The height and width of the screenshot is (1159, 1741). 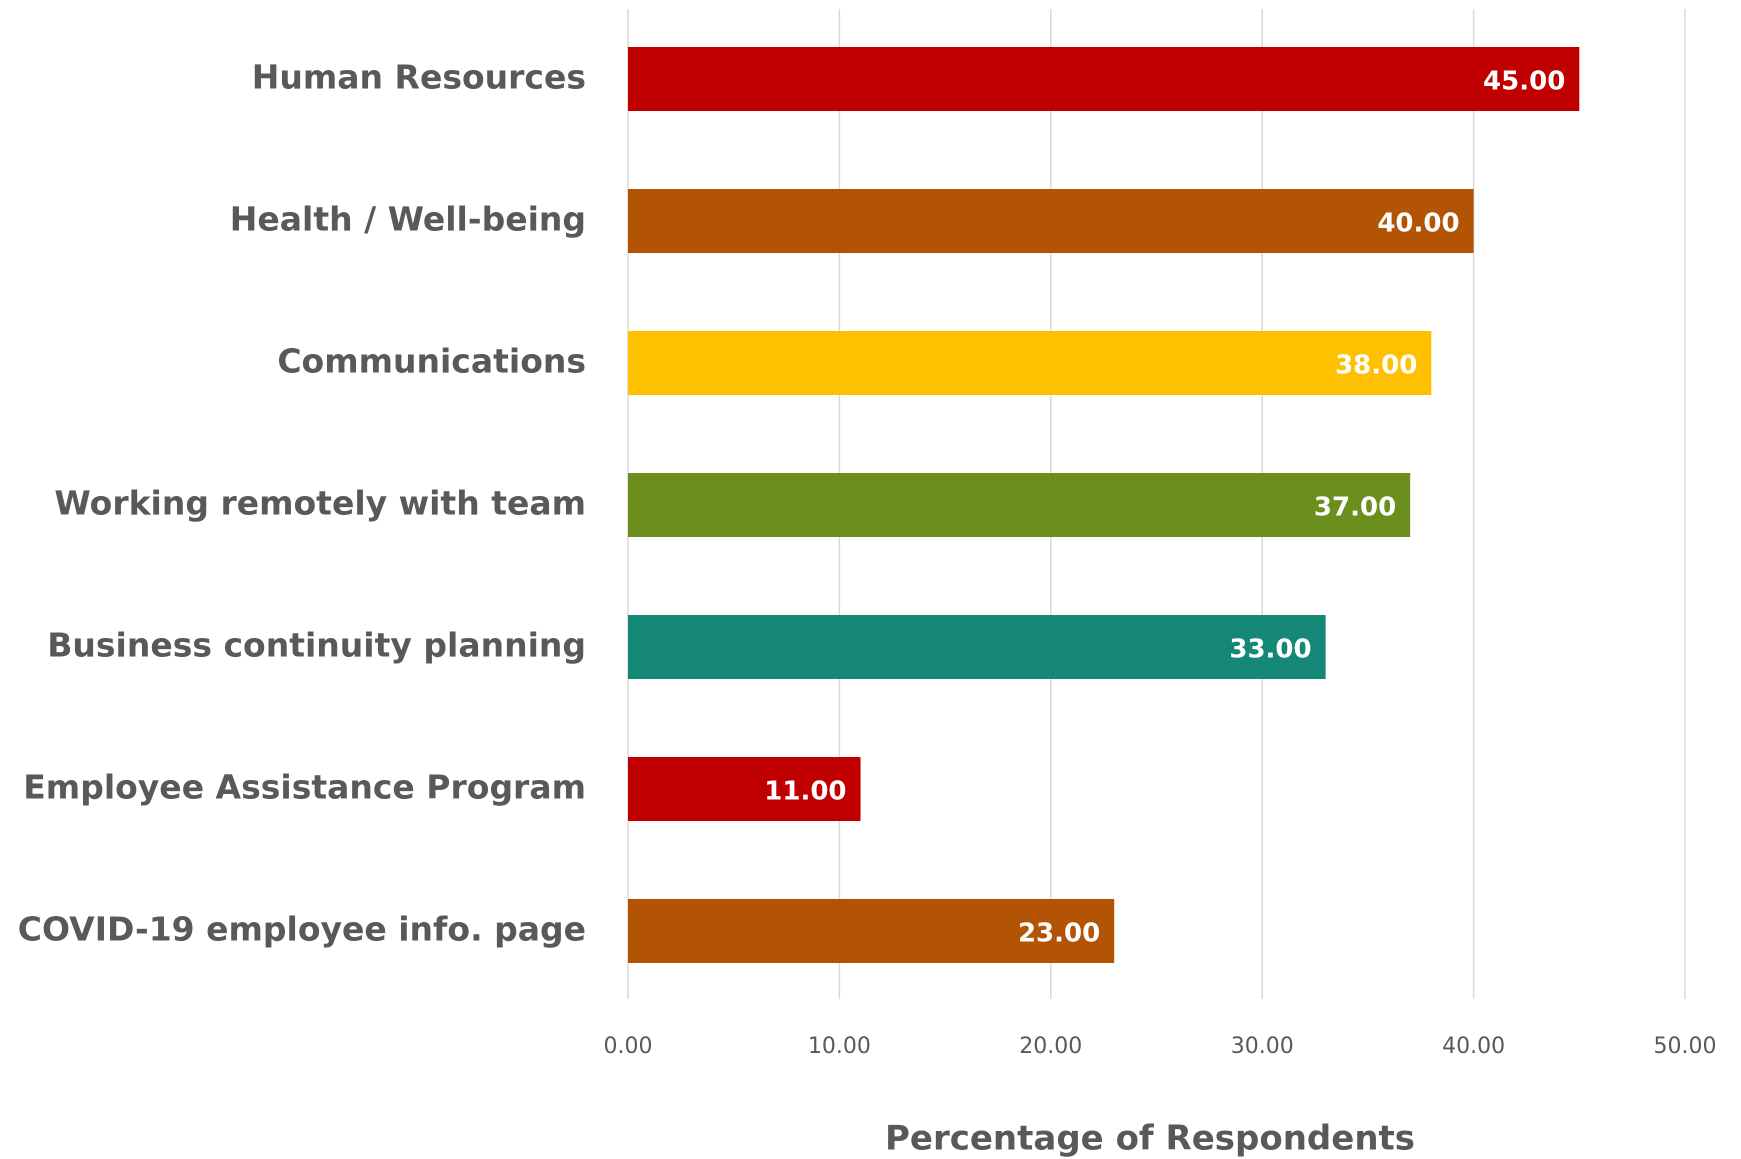 I want to click on category-label: Health / Well-being, so click(x=408, y=219).